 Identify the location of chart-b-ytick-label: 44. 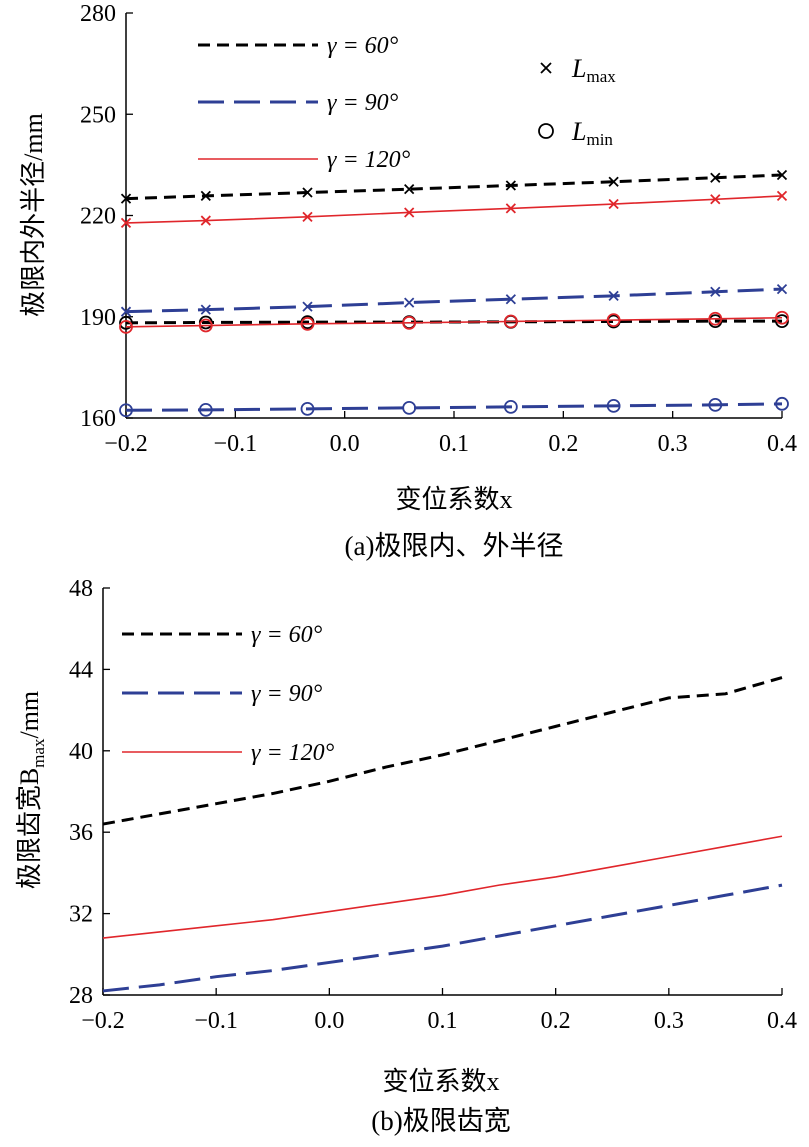
(81, 670).